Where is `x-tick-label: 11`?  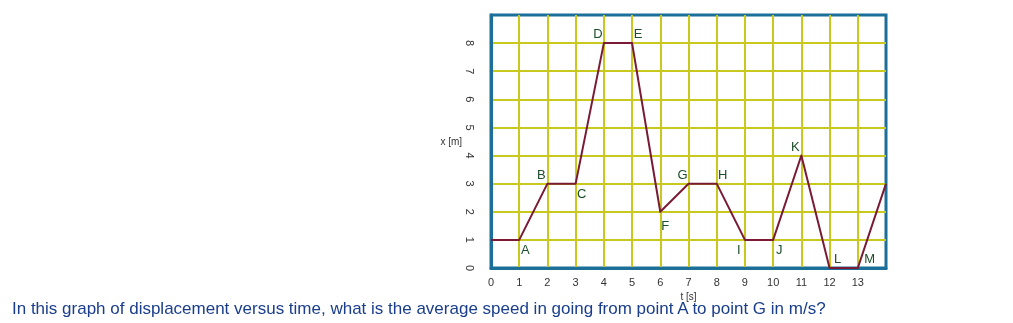 x-tick-label: 11 is located at coordinates (801, 281).